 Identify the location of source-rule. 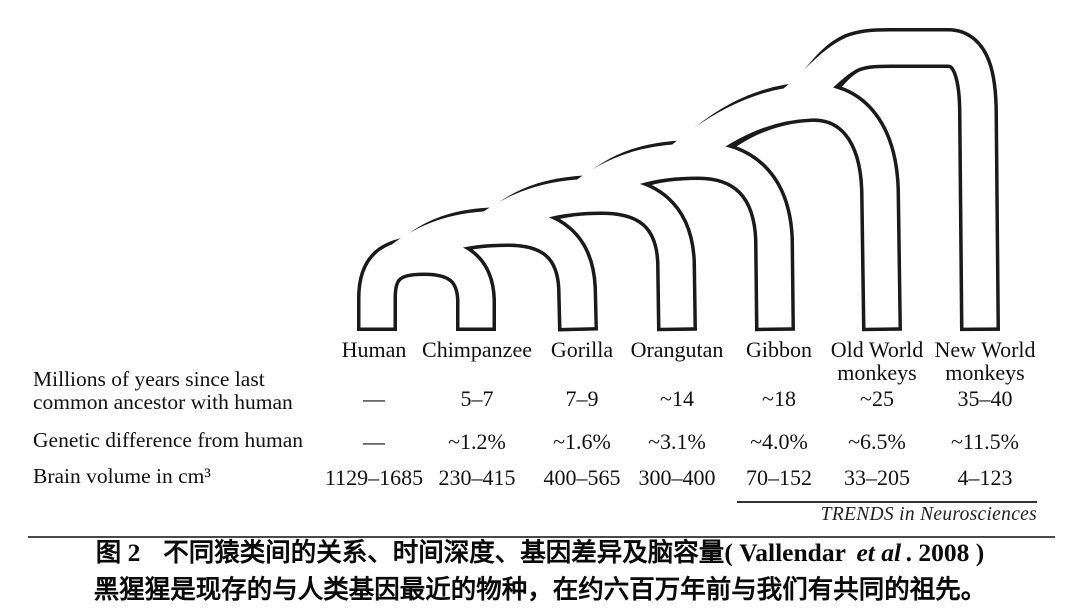
(887, 502).